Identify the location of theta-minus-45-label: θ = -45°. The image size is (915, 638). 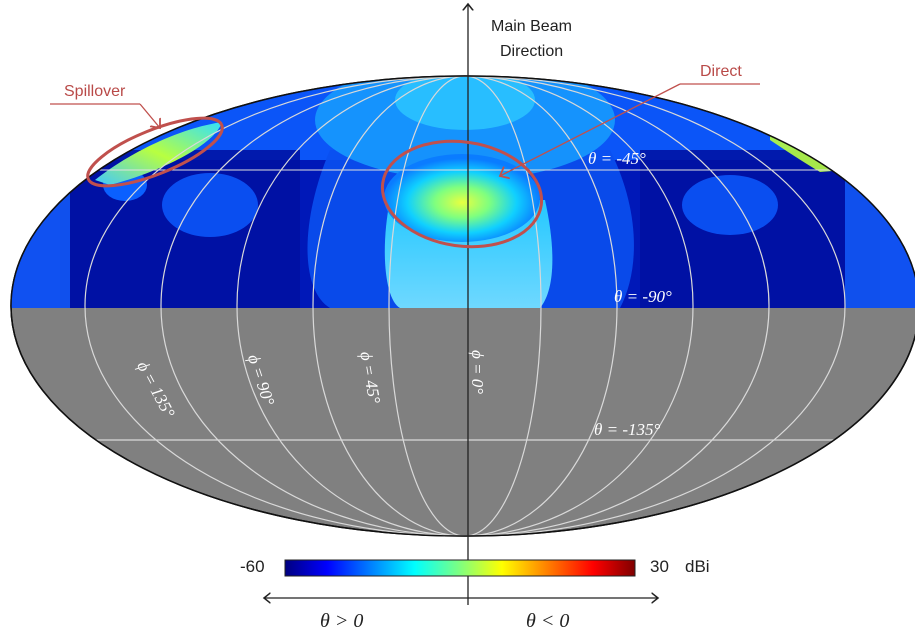
(617, 158).